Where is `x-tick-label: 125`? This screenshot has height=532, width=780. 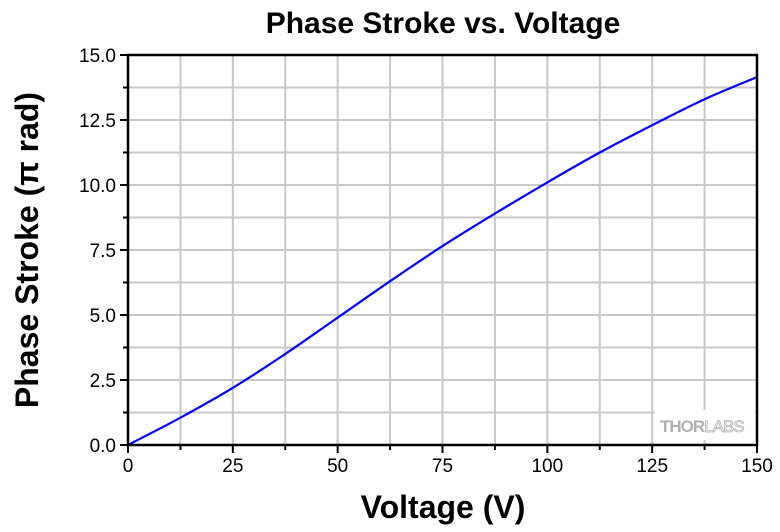 x-tick-label: 125 is located at coordinates (652, 466).